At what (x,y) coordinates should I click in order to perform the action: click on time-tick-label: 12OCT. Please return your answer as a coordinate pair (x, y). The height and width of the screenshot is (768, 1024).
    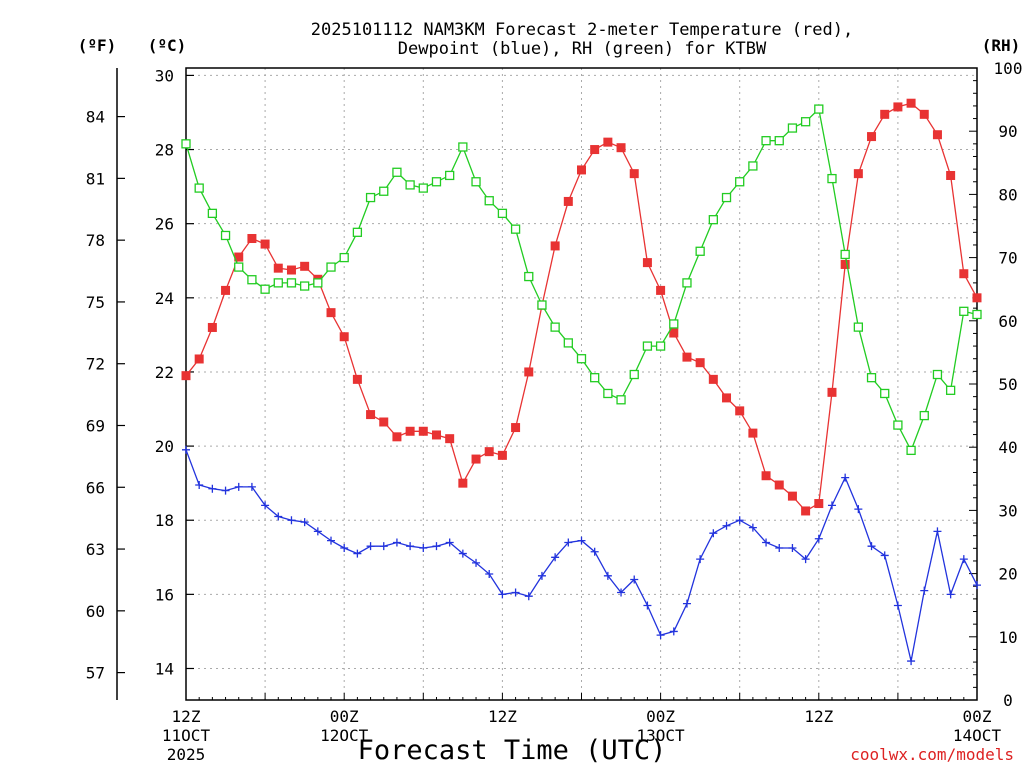
    Looking at the image, I should click on (344, 735).